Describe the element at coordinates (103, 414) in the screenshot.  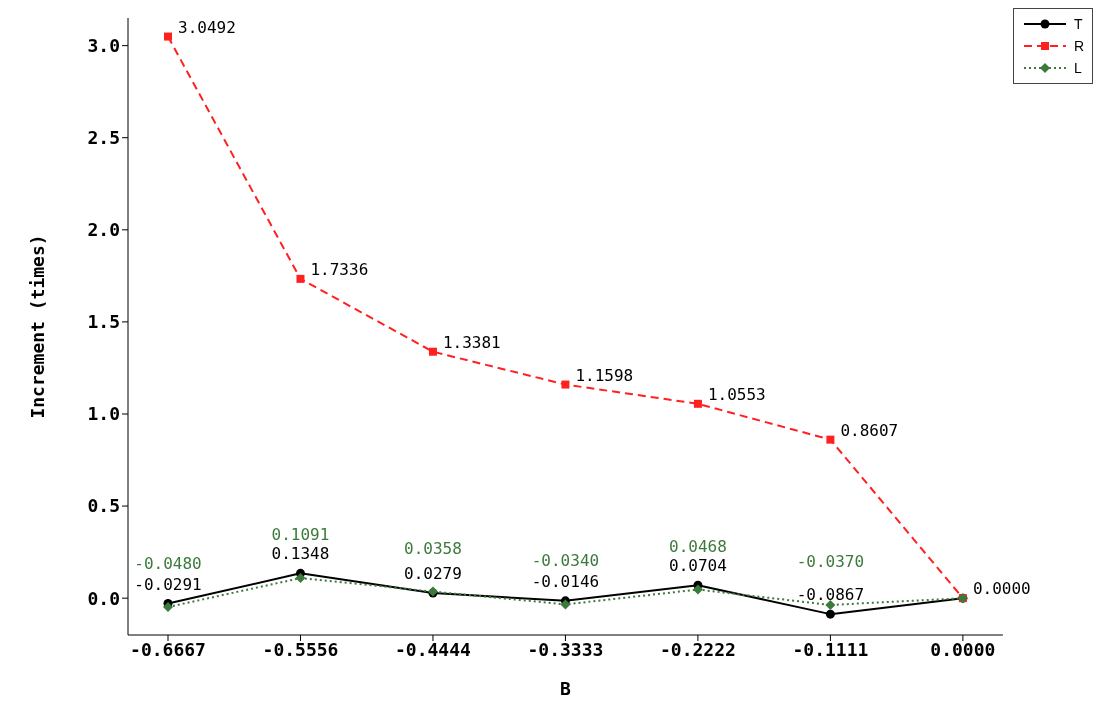
I see `y-tick-label: 1.0` at that location.